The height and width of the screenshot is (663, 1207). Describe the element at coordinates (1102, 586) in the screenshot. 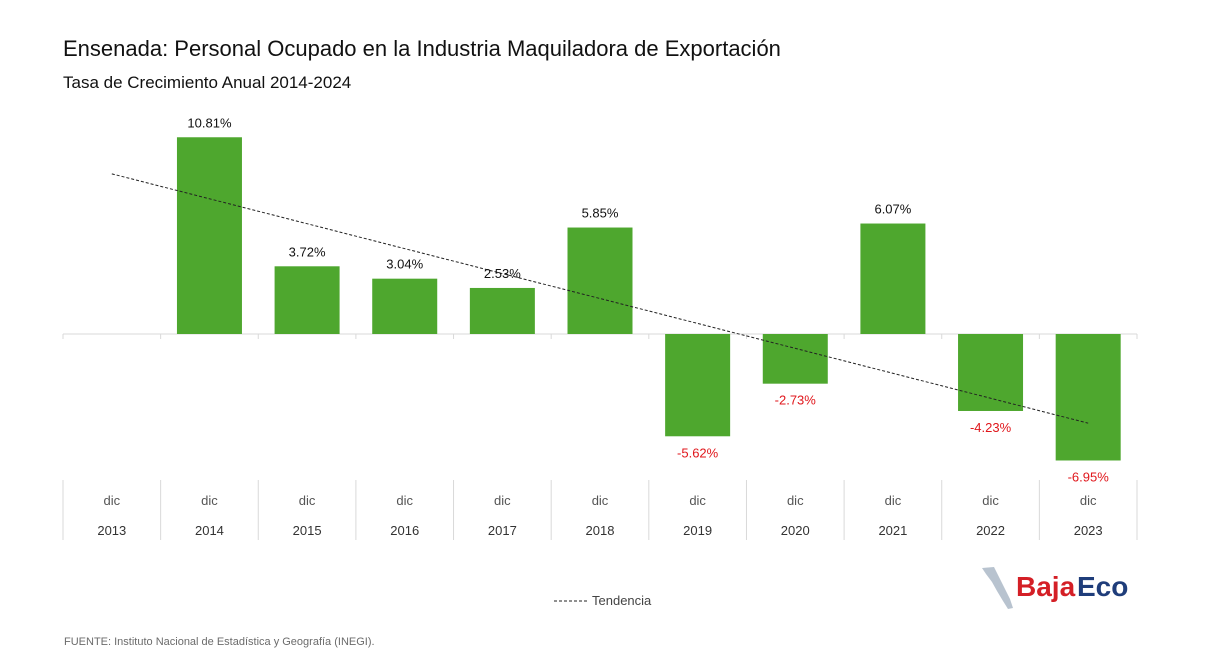

I see `logo-text-eco: Eco` at that location.